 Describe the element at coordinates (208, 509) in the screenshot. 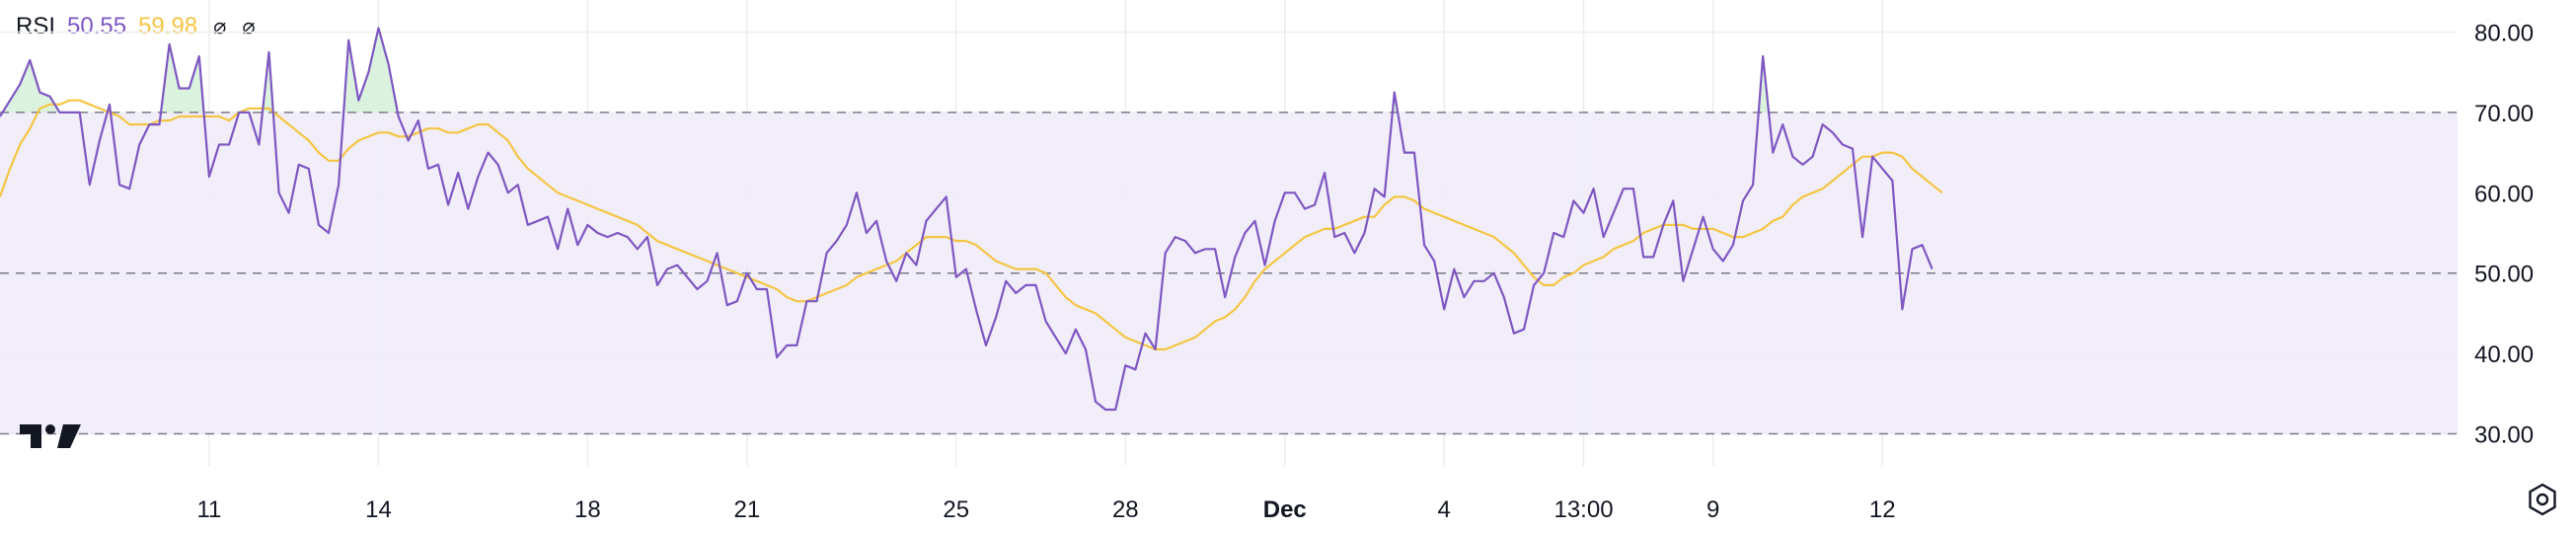

I see `x-tick-label: 11` at that location.